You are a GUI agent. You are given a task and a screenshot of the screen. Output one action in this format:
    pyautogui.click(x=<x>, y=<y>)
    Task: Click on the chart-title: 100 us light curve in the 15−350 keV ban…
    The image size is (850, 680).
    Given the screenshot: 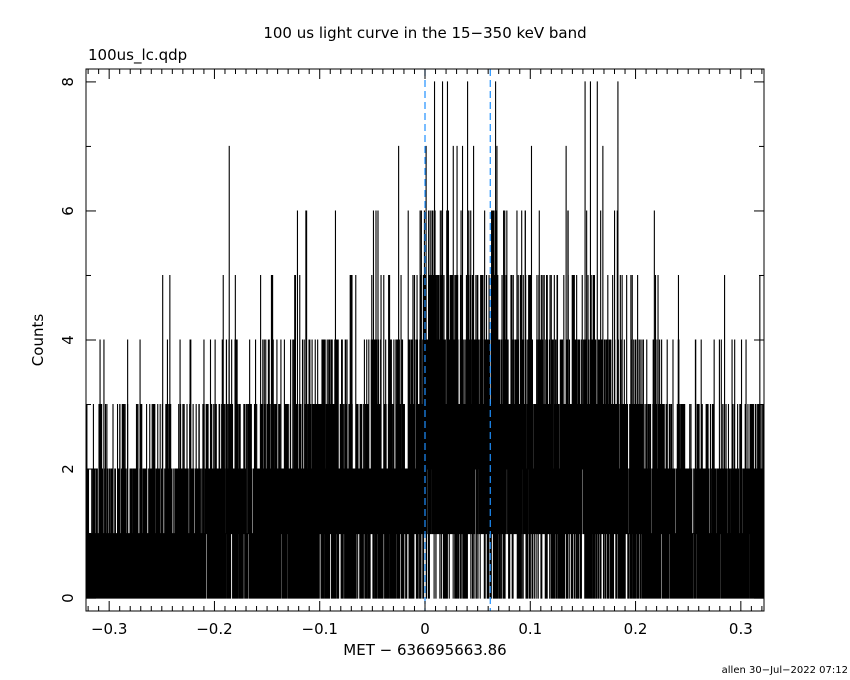 What is the action you would take?
    pyautogui.click(x=424, y=33)
    